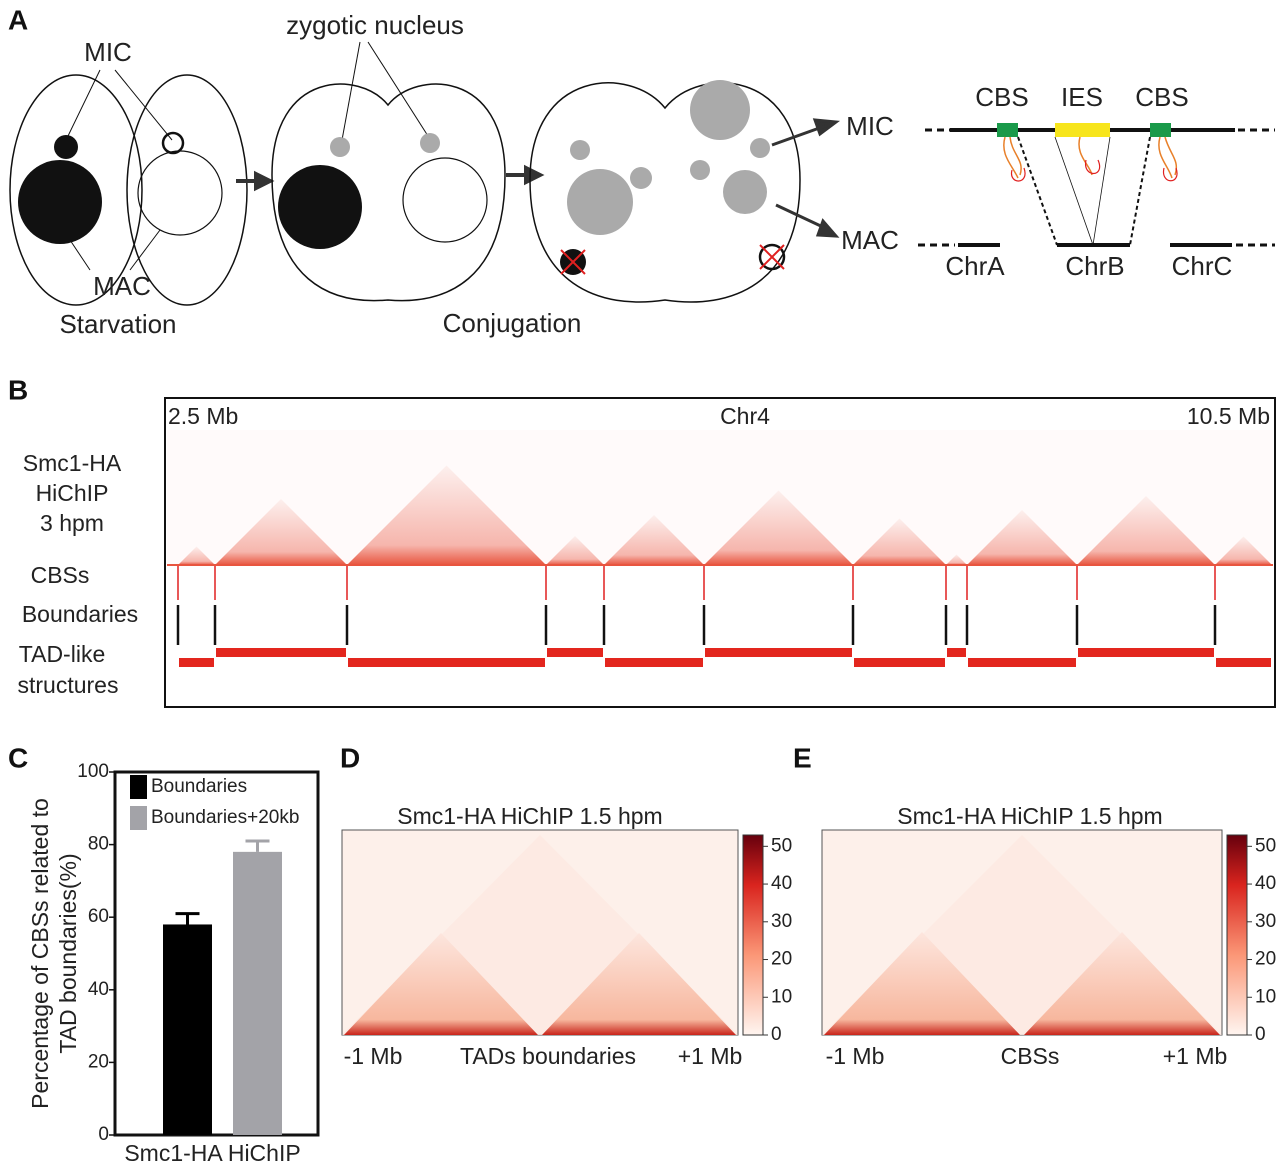 This screenshot has height=1166, width=1280. Describe the element at coordinates (1202, 266) in the screenshot. I see `label: ChrC` at that location.